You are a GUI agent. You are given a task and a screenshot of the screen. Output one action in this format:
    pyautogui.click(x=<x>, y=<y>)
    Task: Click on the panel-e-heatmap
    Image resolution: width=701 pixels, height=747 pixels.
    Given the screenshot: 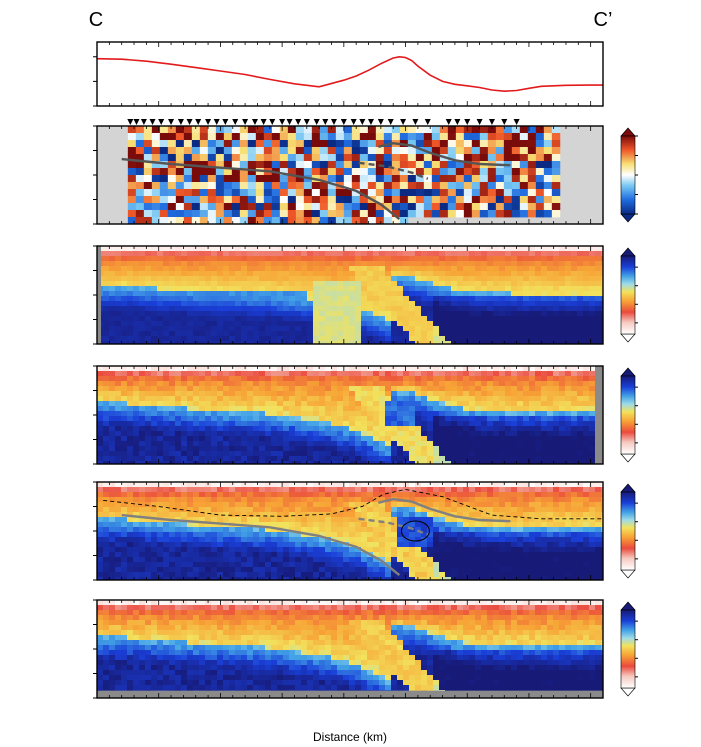 What is the action you would take?
    pyautogui.click(x=350, y=531)
    